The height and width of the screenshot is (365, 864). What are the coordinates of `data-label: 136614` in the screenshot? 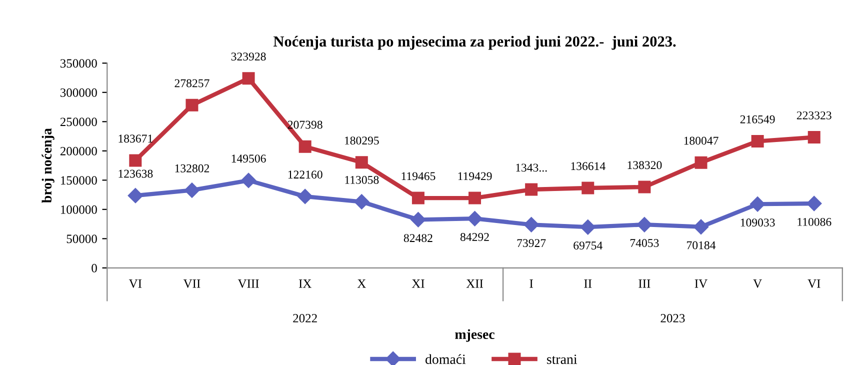 It's located at (588, 166).